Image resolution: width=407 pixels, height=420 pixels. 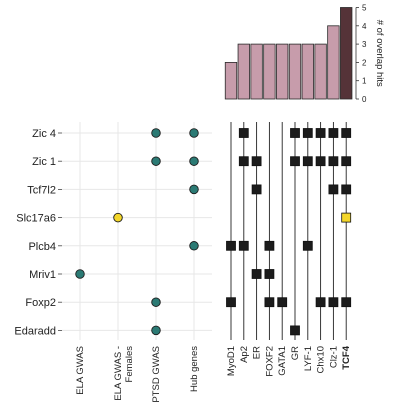 I want to click on hit-square-Zic-4-TCF4, so click(x=346, y=133).